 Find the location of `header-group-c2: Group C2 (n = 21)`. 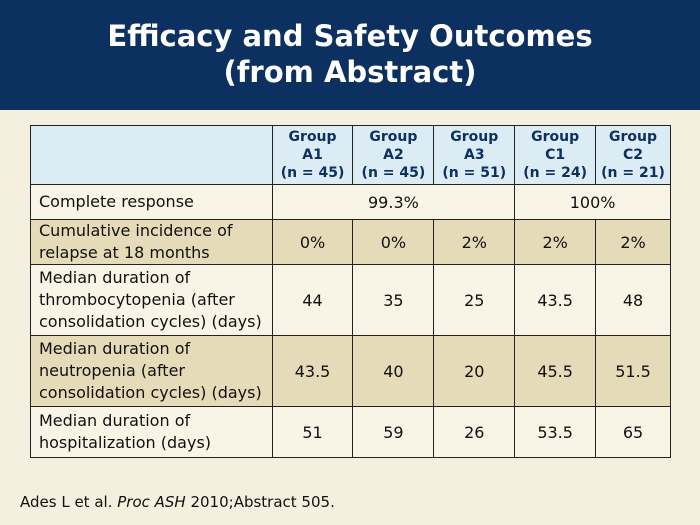

header-group-c2: Group C2 (n = 21) is located at coordinates (633, 155).